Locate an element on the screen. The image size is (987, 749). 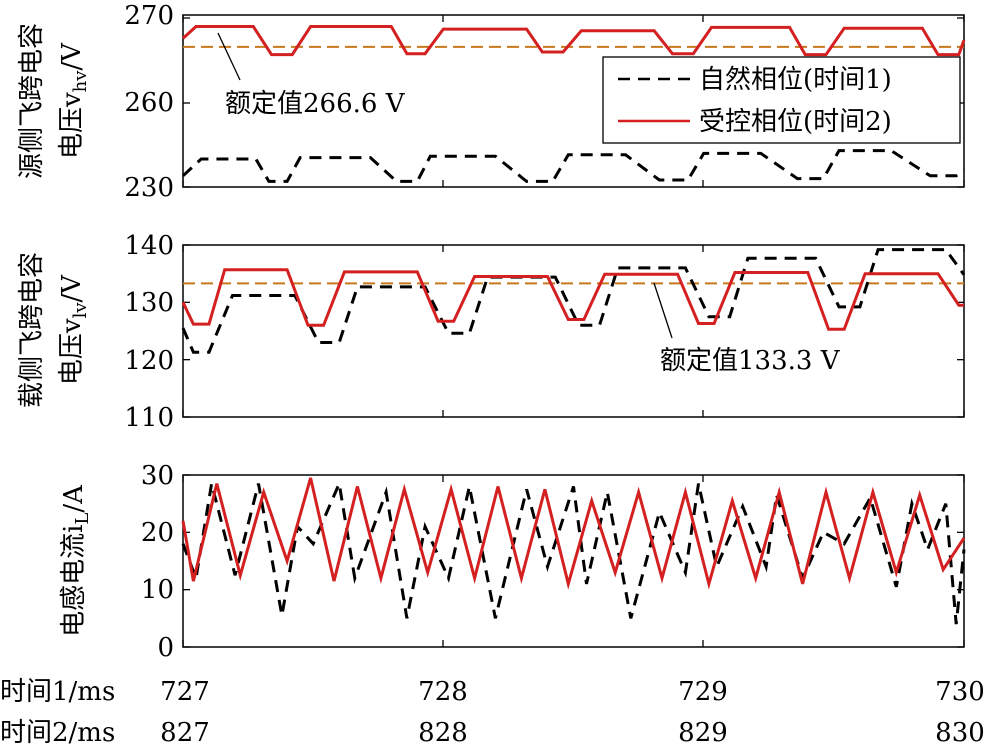
bot-ytick-10: 10 is located at coordinates (157, 590).